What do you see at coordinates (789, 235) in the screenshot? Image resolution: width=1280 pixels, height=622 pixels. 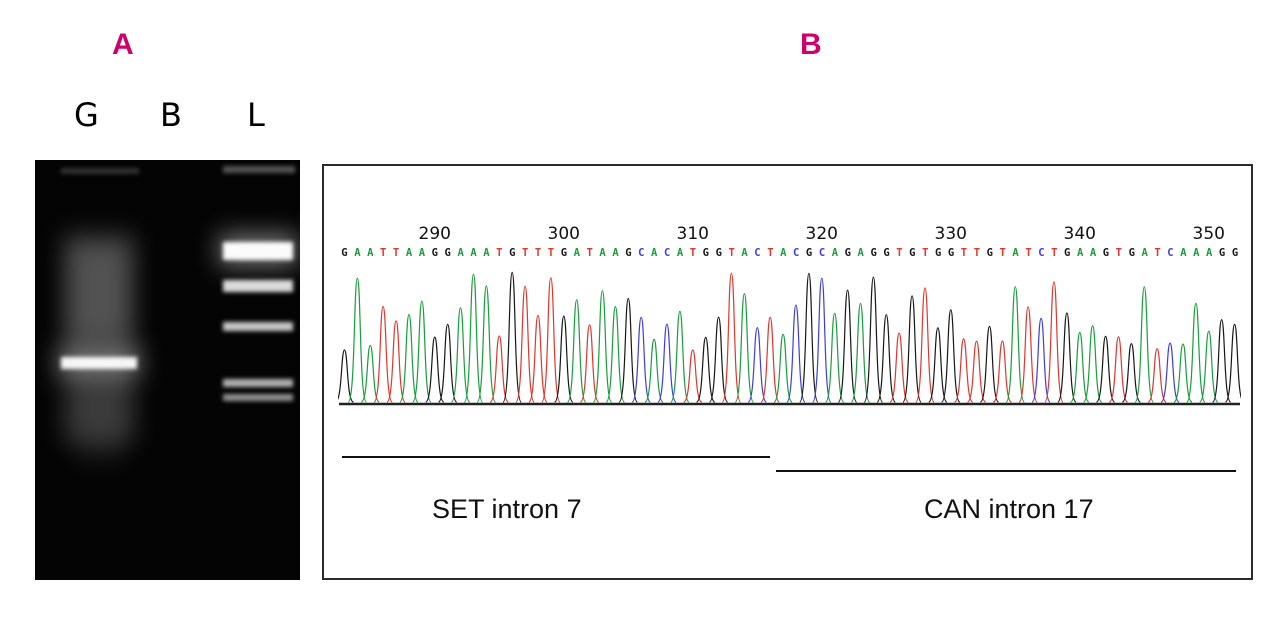 I see `position-tick-row: 290 300 310 320 330 340 350` at bounding box center [789, 235].